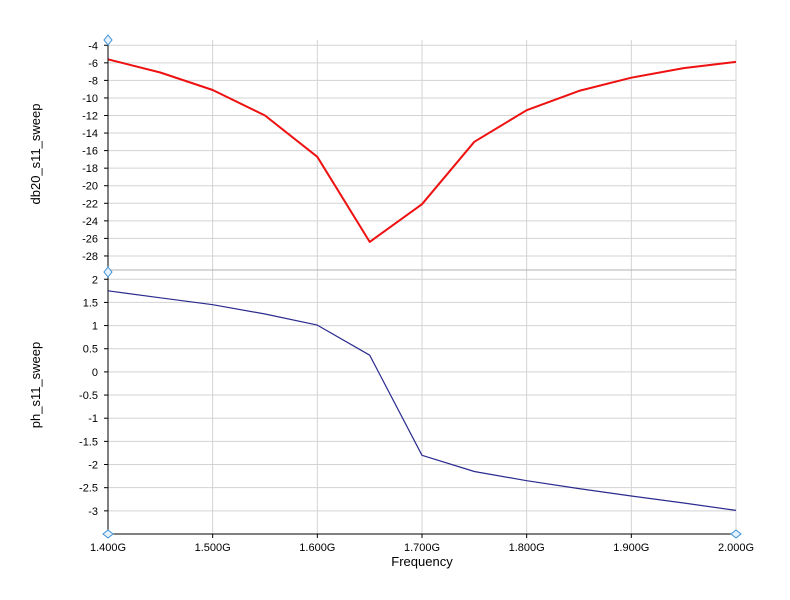 The height and width of the screenshot is (600, 790). Describe the element at coordinates (93, 419) in the screenshot. I see `y-tick-label: -1` at that location.